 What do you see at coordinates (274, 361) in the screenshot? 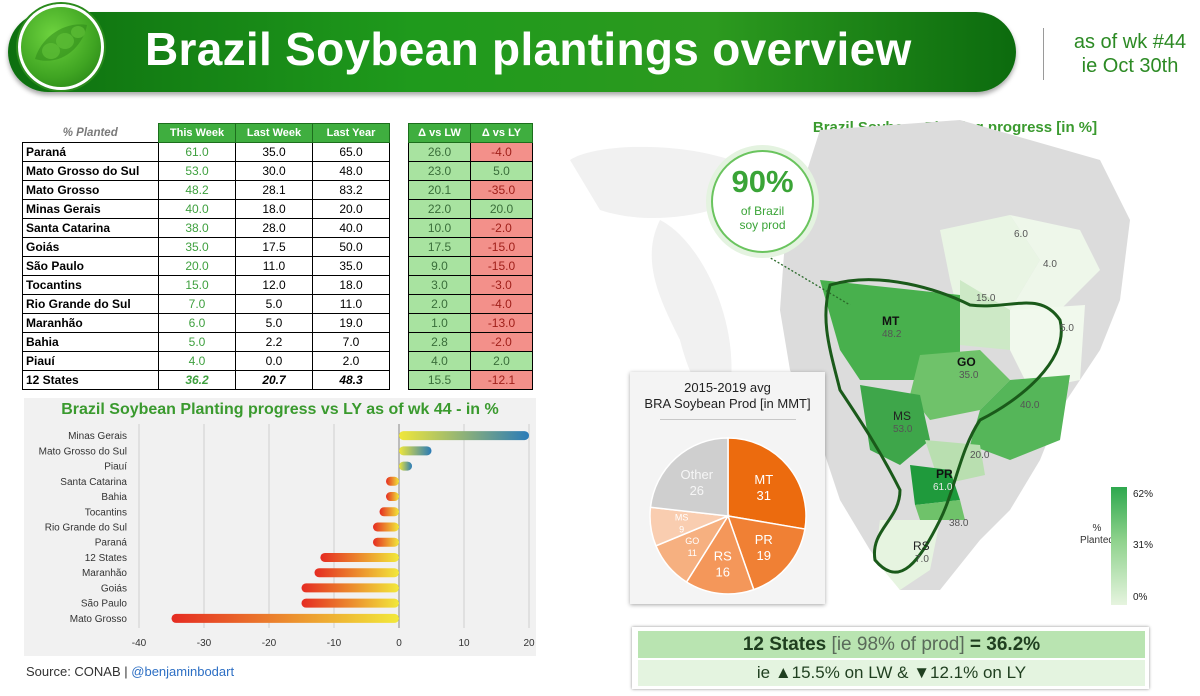
I see `last-week-value: 0.0` at bounding box center [274, 361].